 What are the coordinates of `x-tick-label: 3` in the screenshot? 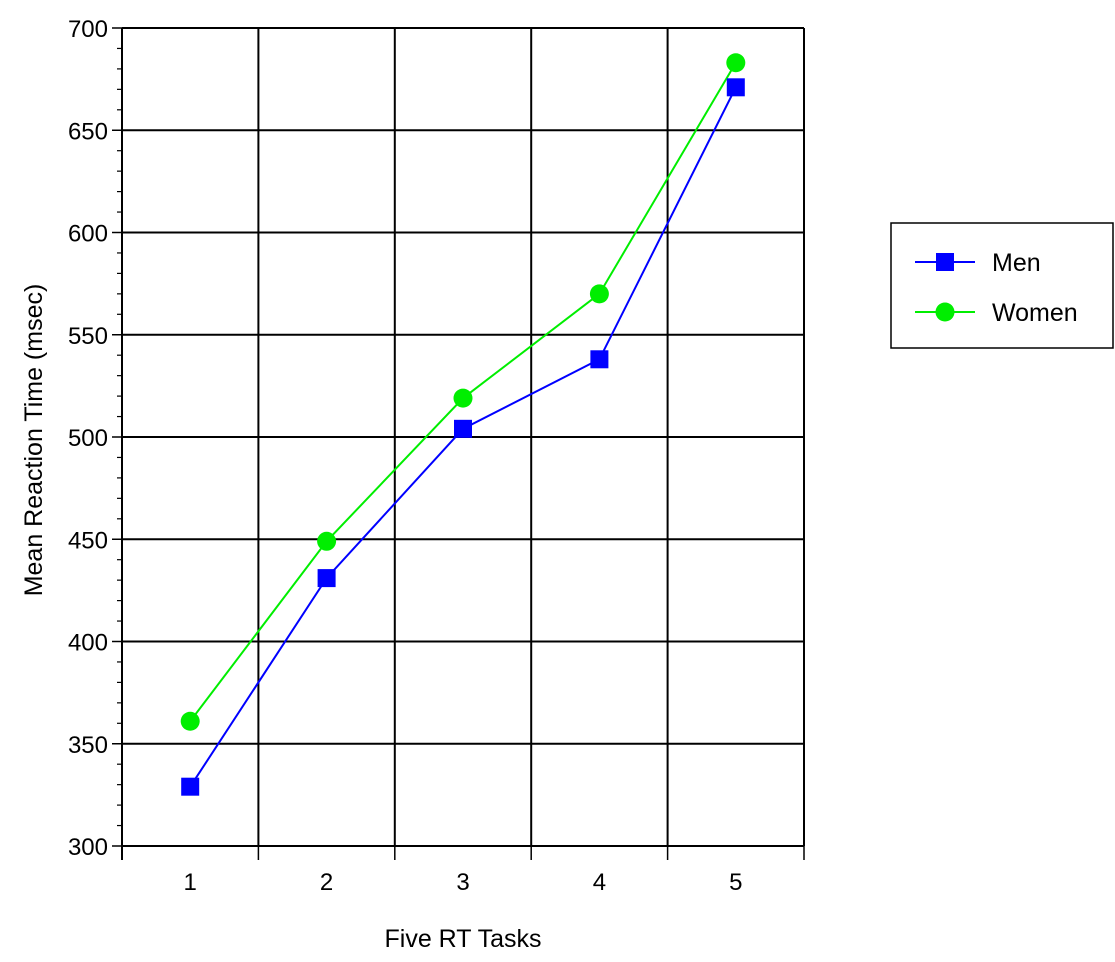 It's located at (462, 882).